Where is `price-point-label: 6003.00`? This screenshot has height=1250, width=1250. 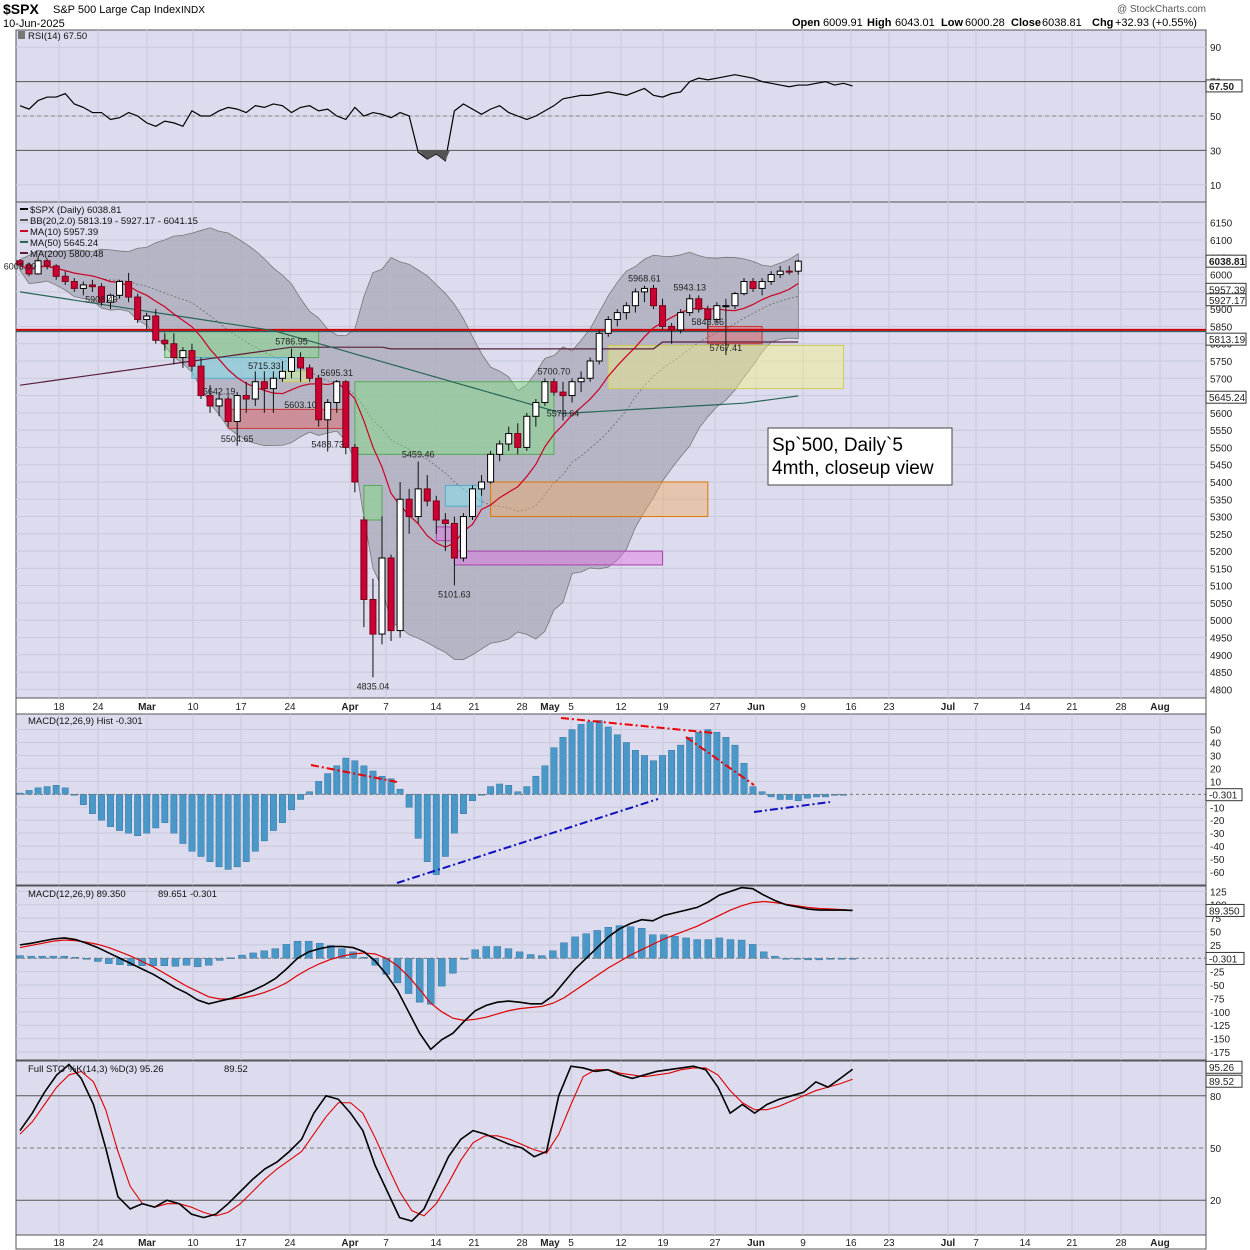
price-point-label: 6003.00 is located at coordinates (20, 267).